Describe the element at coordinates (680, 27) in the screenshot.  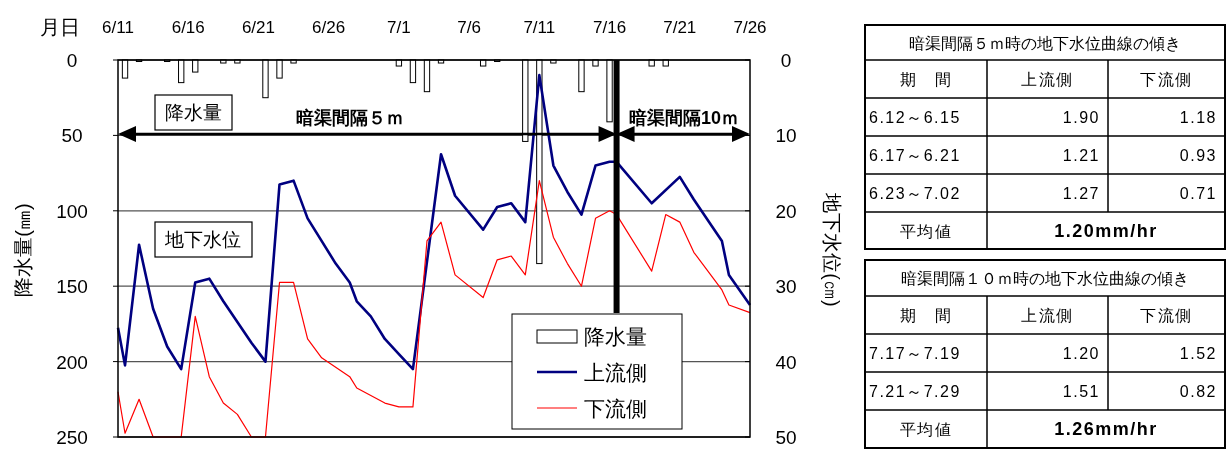
I see `x-tick-label: 7/21` at that location.